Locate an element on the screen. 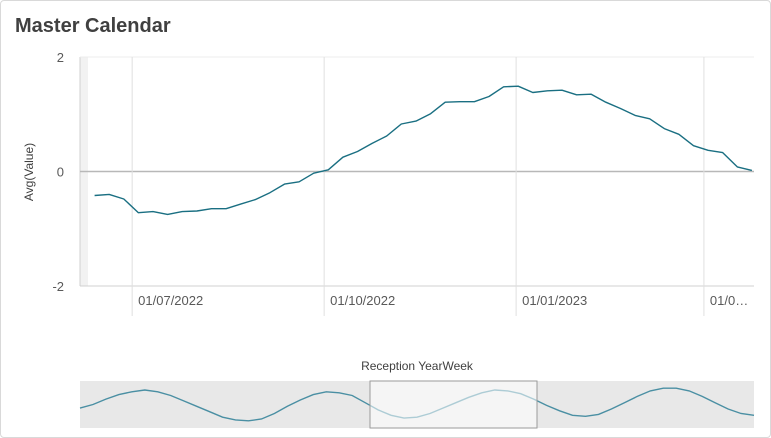  x-axis-title: Reception YearWeek is located at coordinates (417, 366).